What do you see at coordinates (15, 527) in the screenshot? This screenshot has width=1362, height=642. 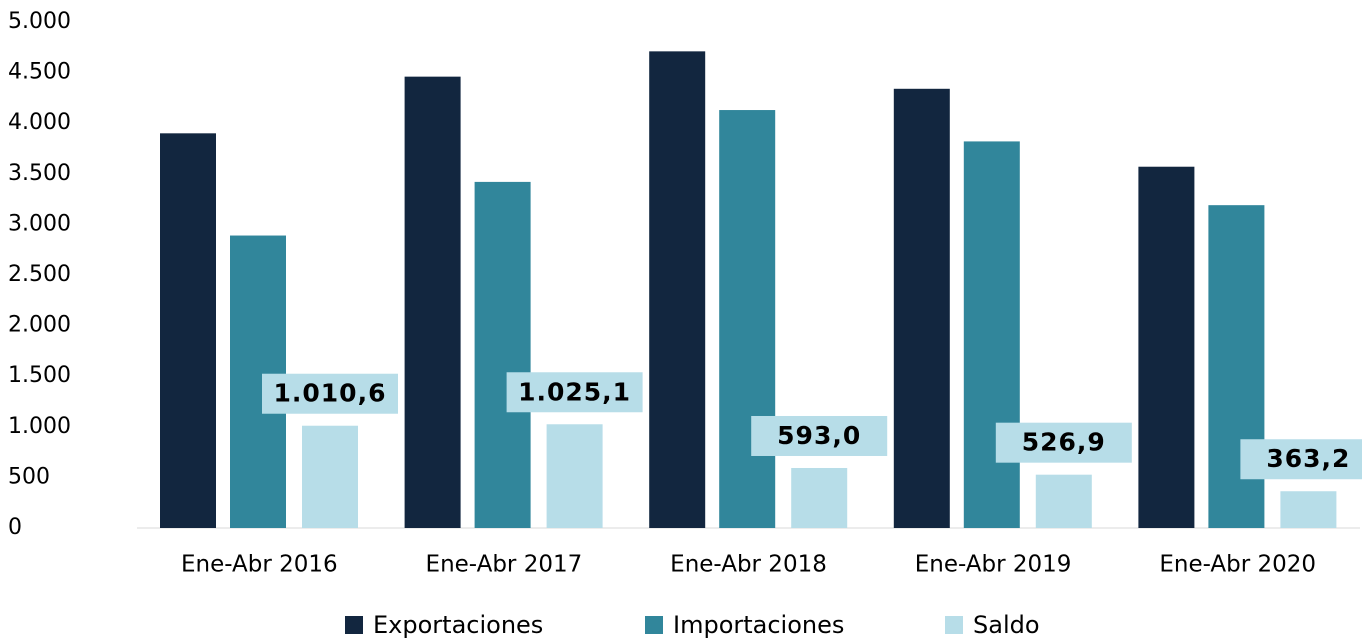 I see `y-tick-label: 0` at bounding box center [15, 527].